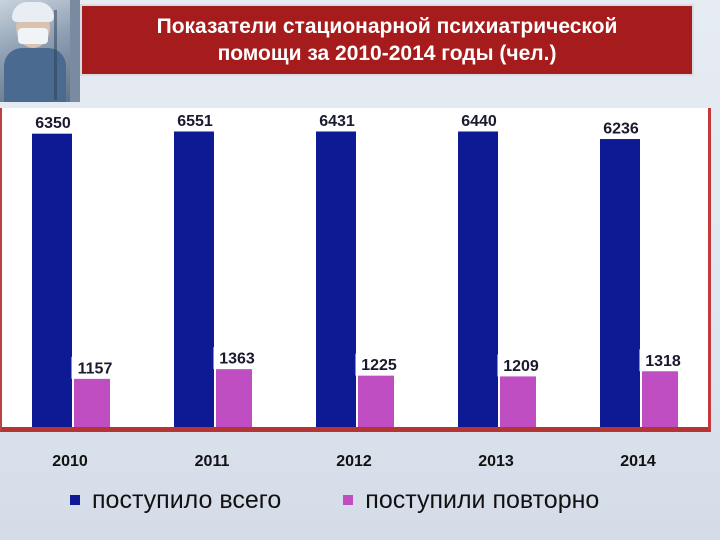 The height and width of the screenshot is (540, 720). What do you see at coordinates (194, 274) in the screenshot?
I see `bar-total-2011` at bounding box center [194, 274].